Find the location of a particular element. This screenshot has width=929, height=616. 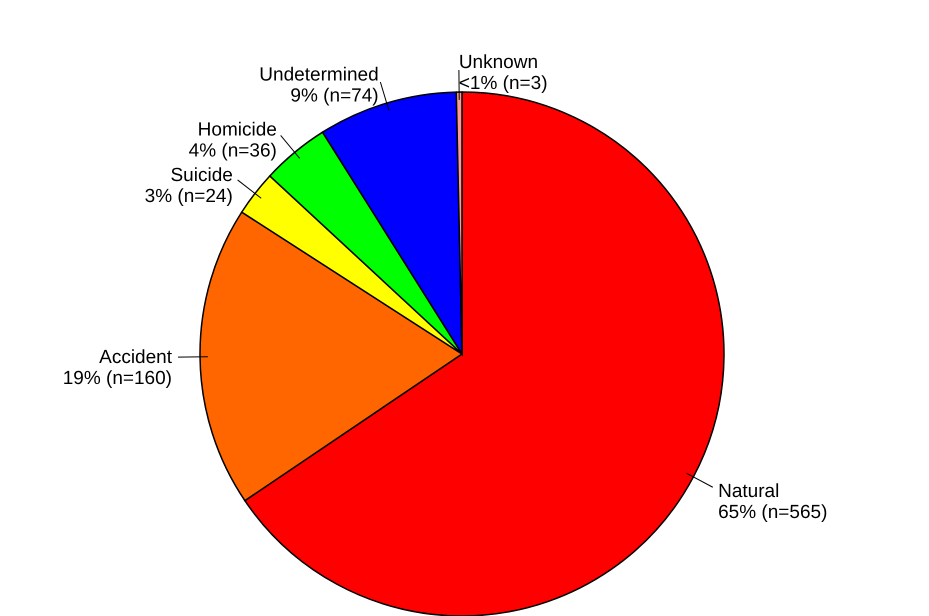

data-label: 19% (n=160) is located at coordinates (117, 379).